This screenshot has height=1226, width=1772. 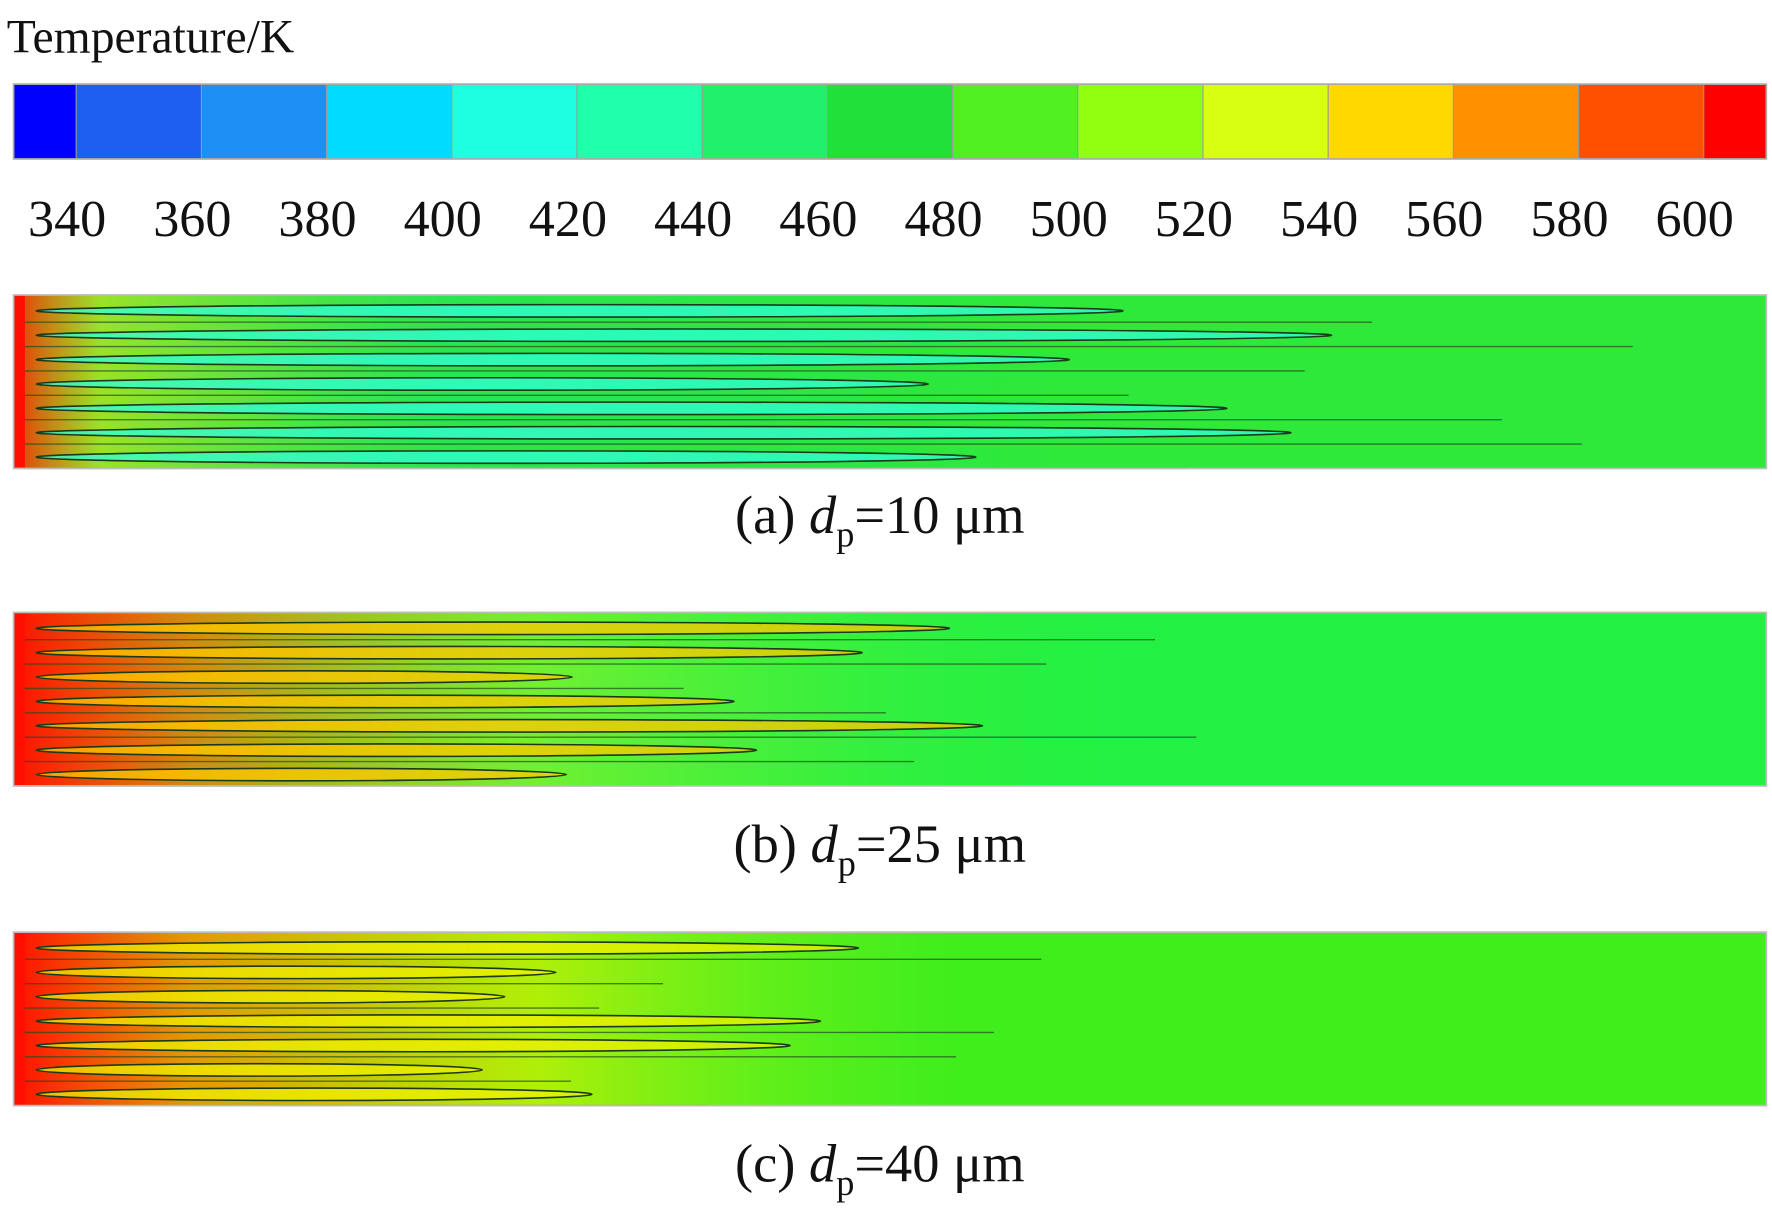 What do you see at coordinates (1695, 219) in the screenshot?
I see `tick-label: 600` at bounding box center [1695, 219].